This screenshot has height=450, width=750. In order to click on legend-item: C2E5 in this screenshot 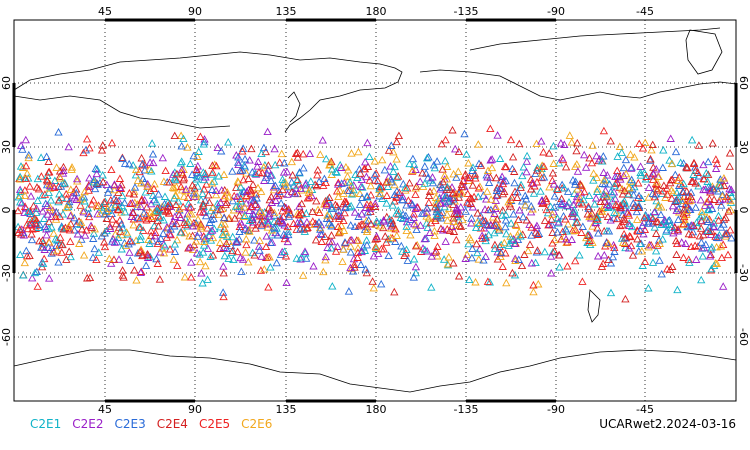, I will do `click(214, 424)`.